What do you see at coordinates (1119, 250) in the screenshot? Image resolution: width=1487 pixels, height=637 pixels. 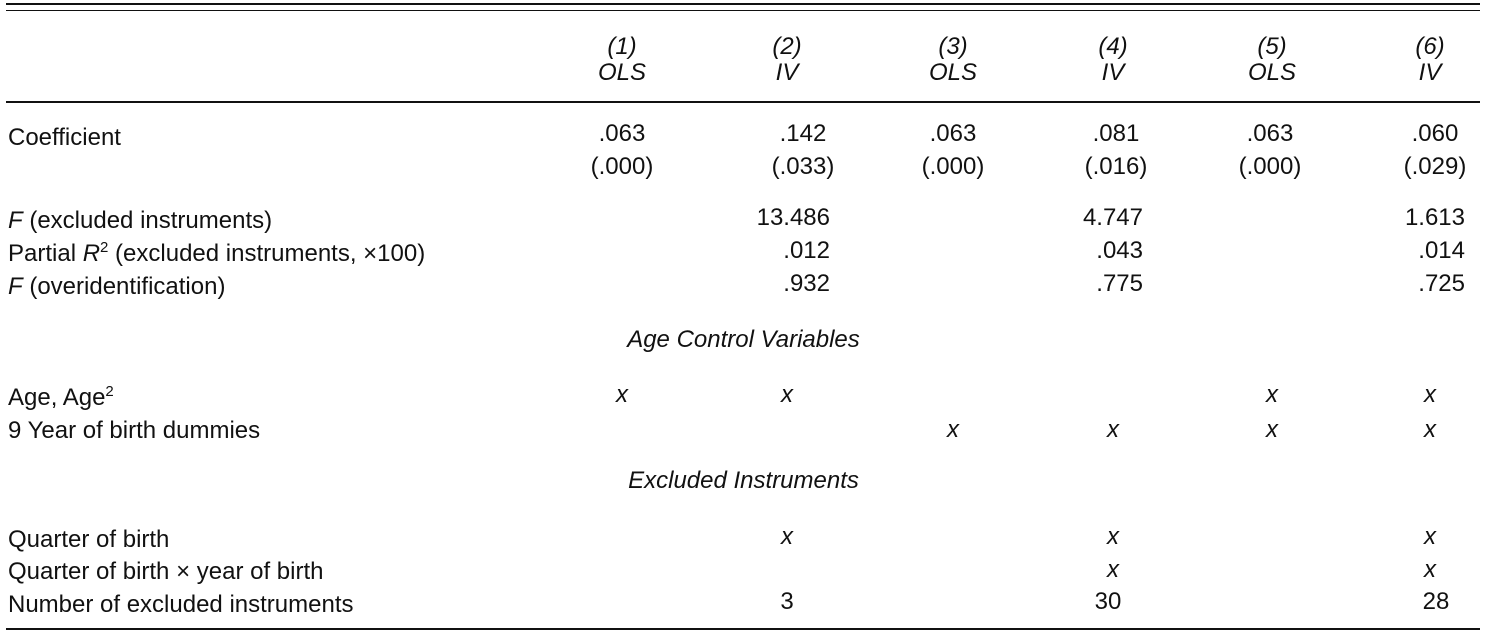 I see `partial-r2-col4: .043` at bounding box center [1119, 250].